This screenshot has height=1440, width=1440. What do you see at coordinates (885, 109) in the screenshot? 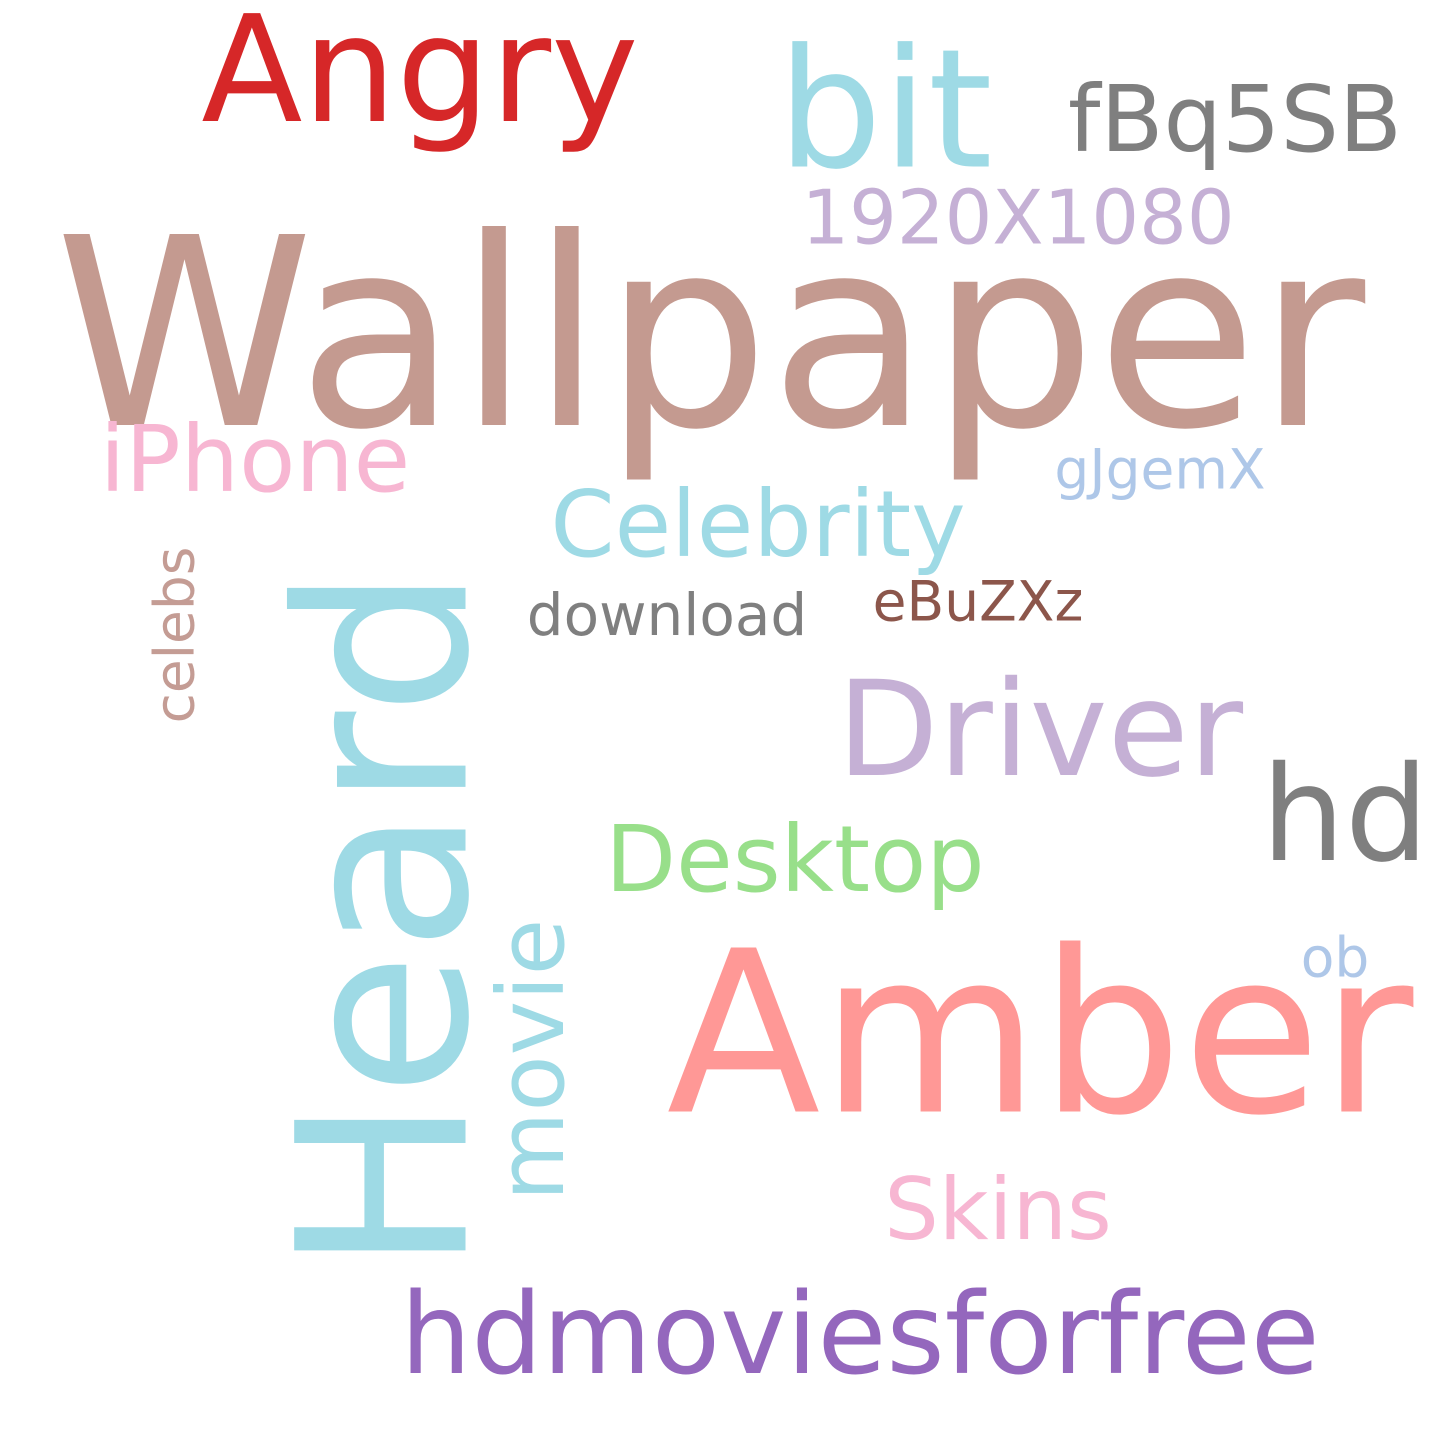
I see `word-bit: bit` at bounding box center [885, 109].